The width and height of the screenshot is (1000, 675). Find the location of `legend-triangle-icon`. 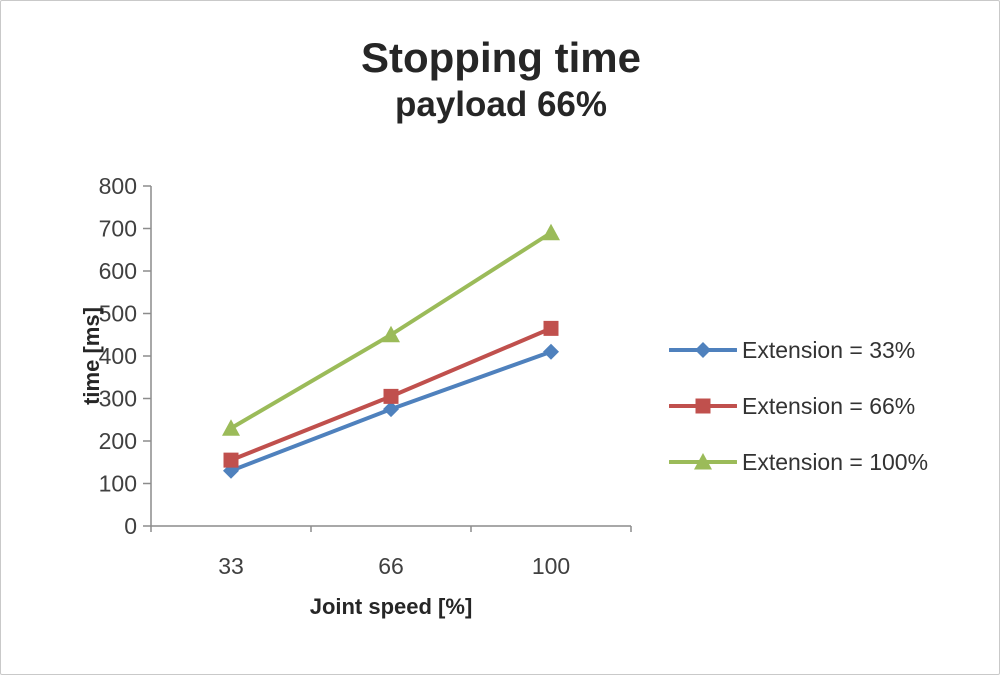

legend-triangle-icon is located at coordinates (703, 461).